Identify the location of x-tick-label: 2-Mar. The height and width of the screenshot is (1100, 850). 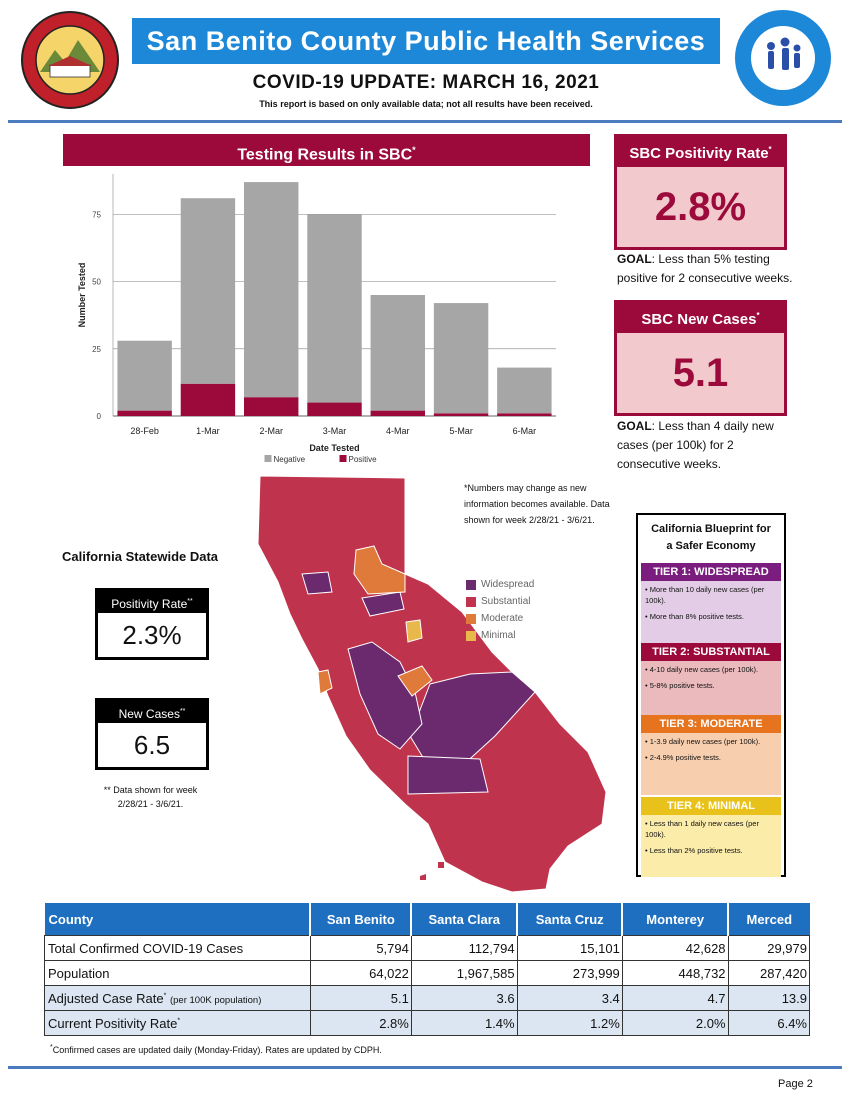
(271, 431).